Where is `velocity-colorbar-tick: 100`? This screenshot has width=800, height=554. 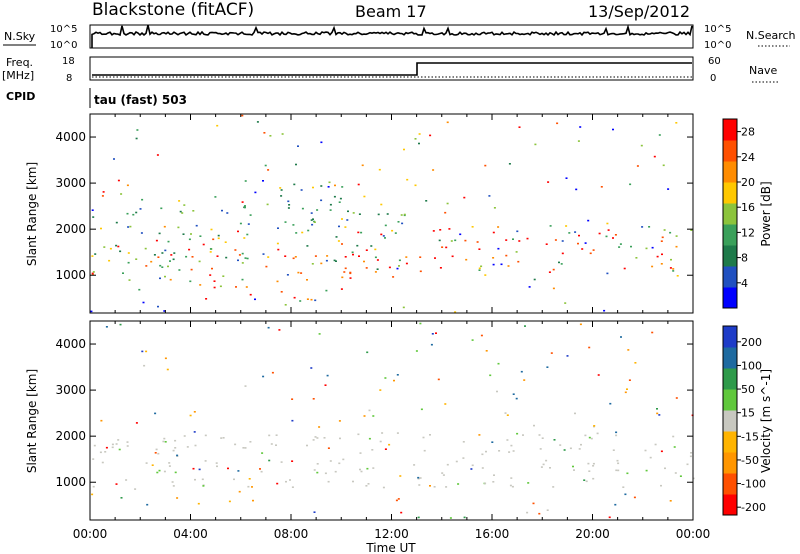
velocity-colorbar-tick: 100 is located at coordinates (751, 365).